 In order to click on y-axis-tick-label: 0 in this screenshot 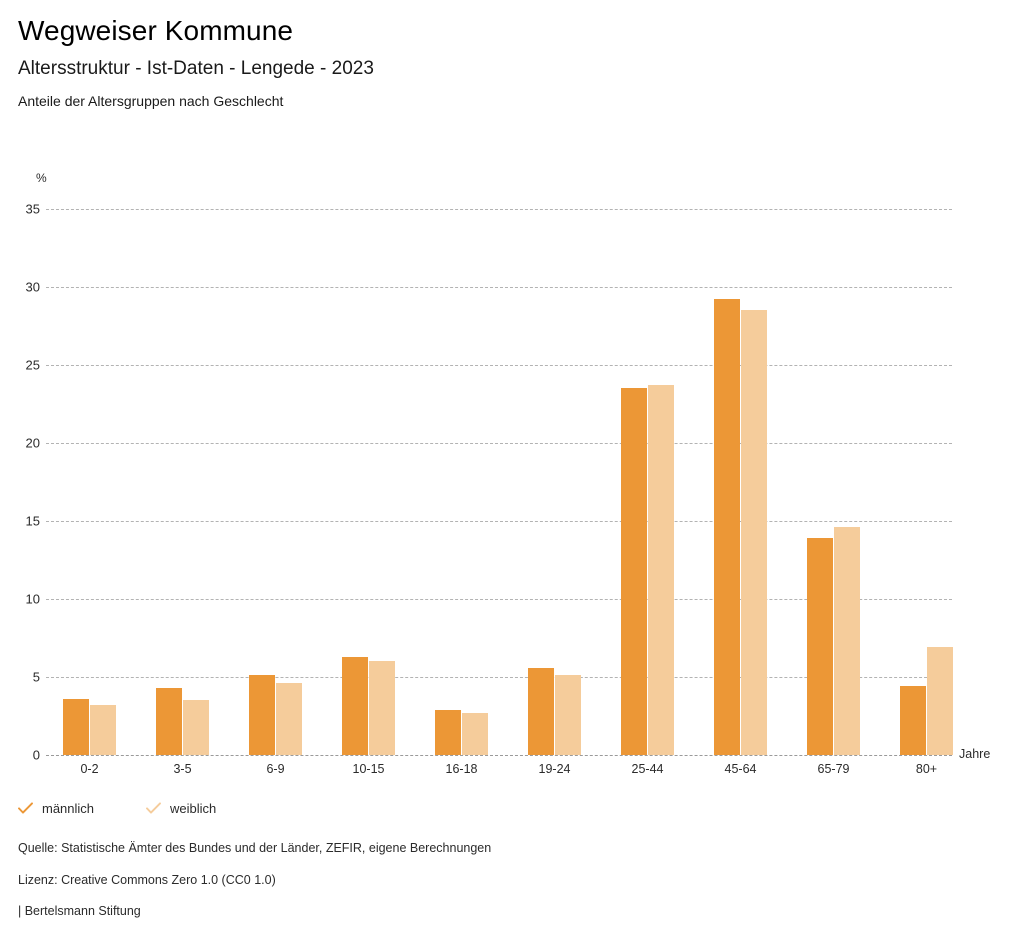, I will do `click(36, 755)`.